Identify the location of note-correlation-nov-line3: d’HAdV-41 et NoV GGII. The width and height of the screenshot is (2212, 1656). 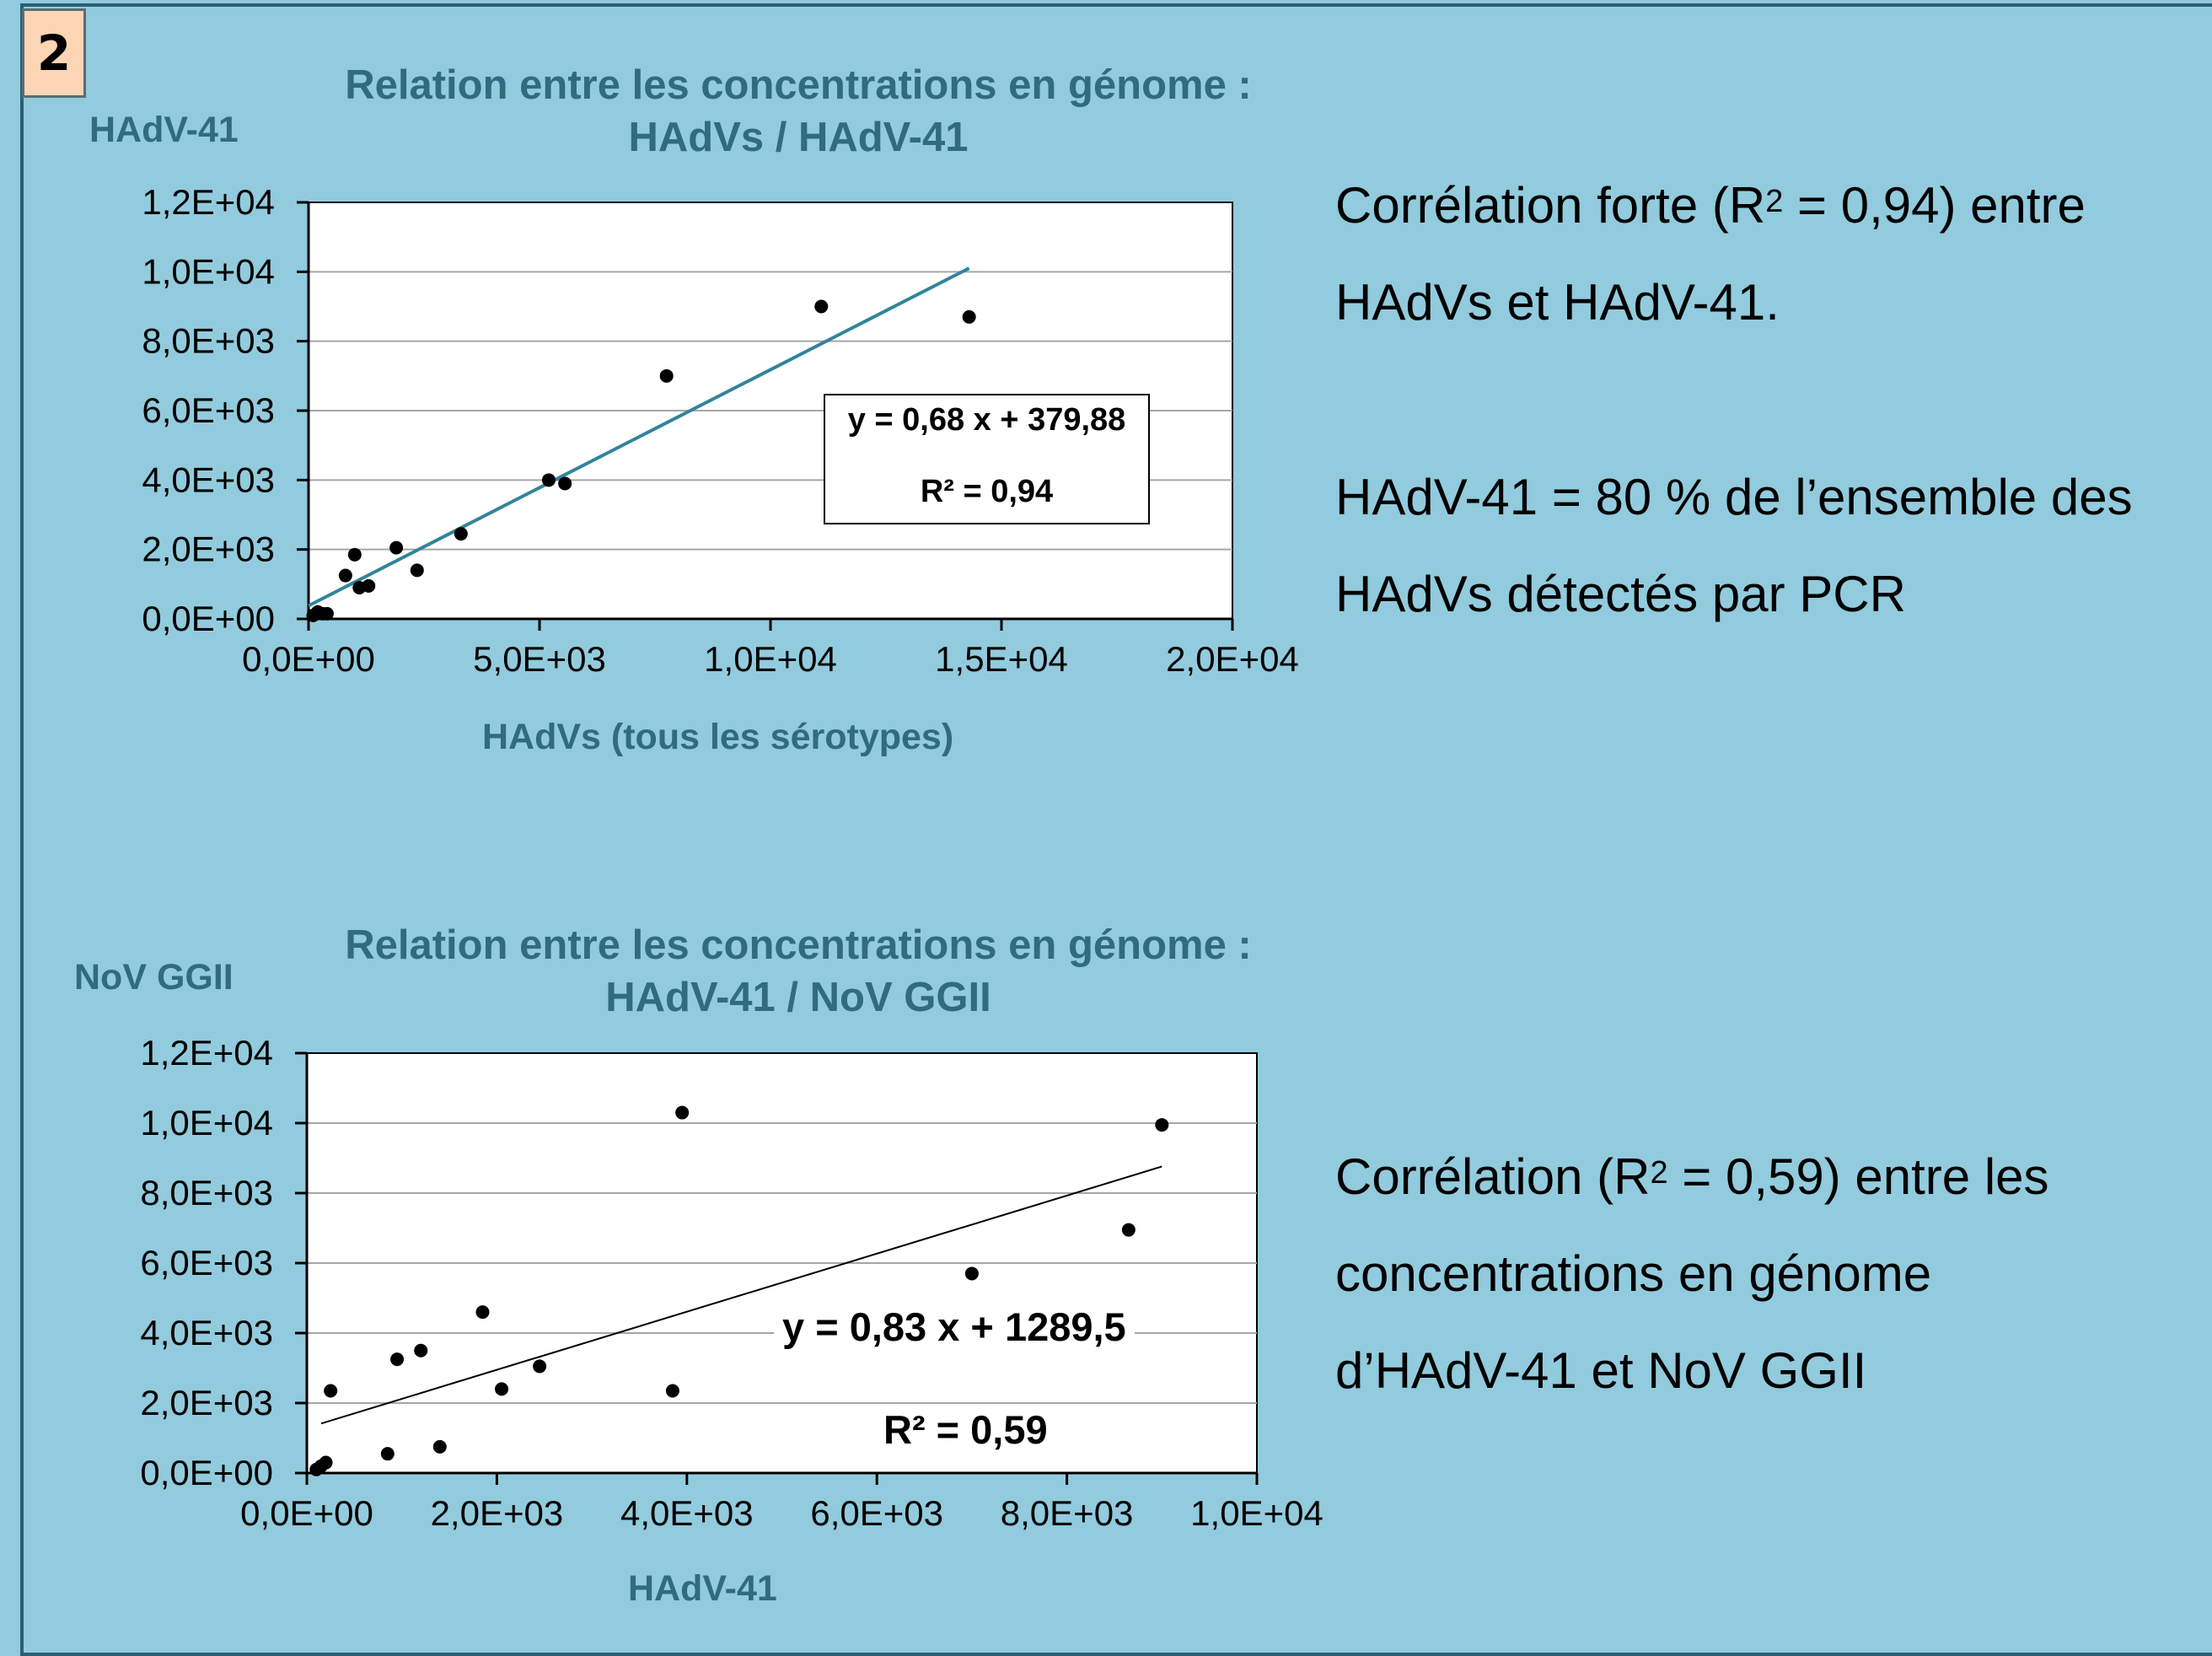
(1601, 1370).